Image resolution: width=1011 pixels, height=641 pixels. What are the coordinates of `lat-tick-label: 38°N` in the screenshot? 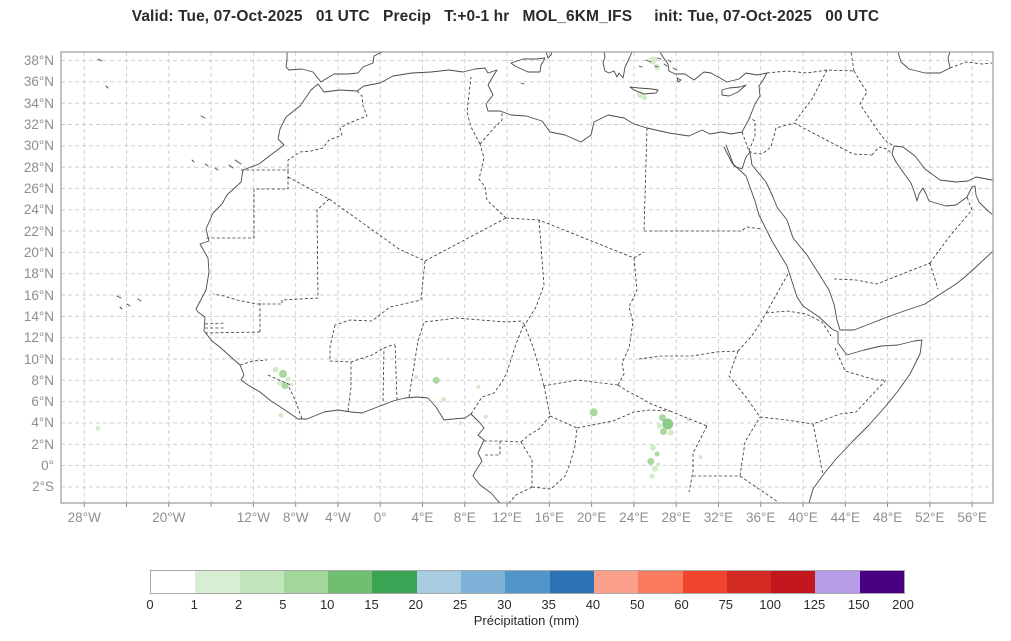 It's located at (38, 61).